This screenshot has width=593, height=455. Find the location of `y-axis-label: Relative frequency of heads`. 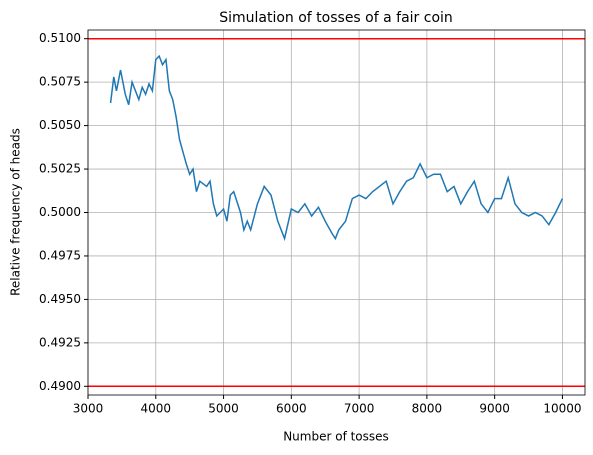

y-axis-label: Relative frequency of heads is located at coordinates (16, 212).